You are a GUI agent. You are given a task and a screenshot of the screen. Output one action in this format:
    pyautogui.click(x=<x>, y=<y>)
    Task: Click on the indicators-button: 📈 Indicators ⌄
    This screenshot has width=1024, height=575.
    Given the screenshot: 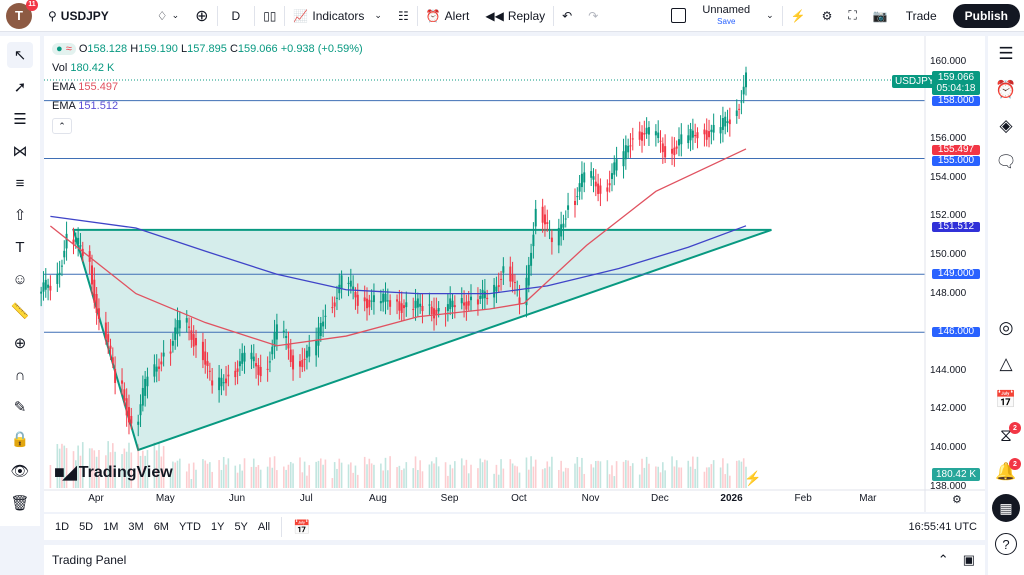 What is the action you would take?
    pyautogui.click(x=337, y=16)
    